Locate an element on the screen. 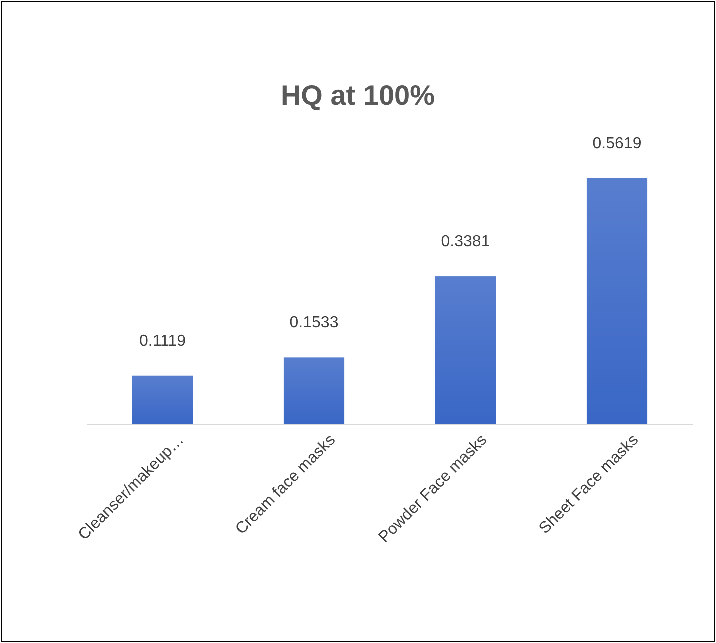 The image size is (716, 643). chart-title: HQ at 100% is located at coordinates (358, 95).